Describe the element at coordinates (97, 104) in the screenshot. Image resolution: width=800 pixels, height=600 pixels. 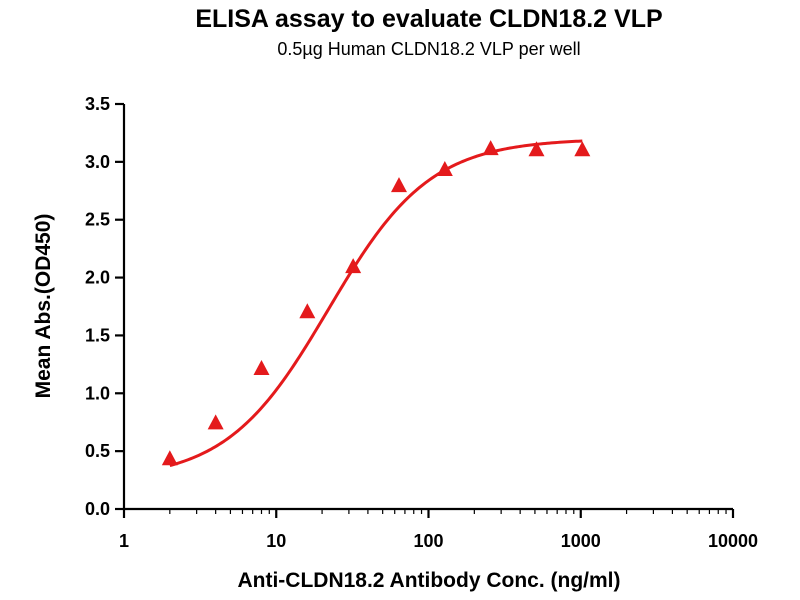
I see `y-tick-label-7: 3.5` at that location.